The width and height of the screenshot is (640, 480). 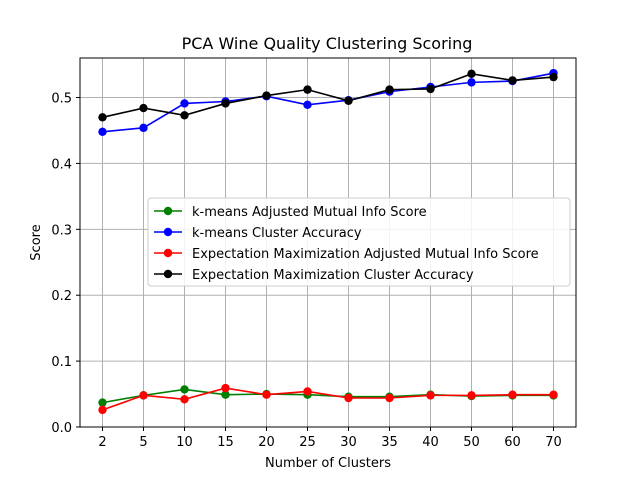 I want to click on legend-label: k-means Cluster Accuracy, so click(x=277, y=233).